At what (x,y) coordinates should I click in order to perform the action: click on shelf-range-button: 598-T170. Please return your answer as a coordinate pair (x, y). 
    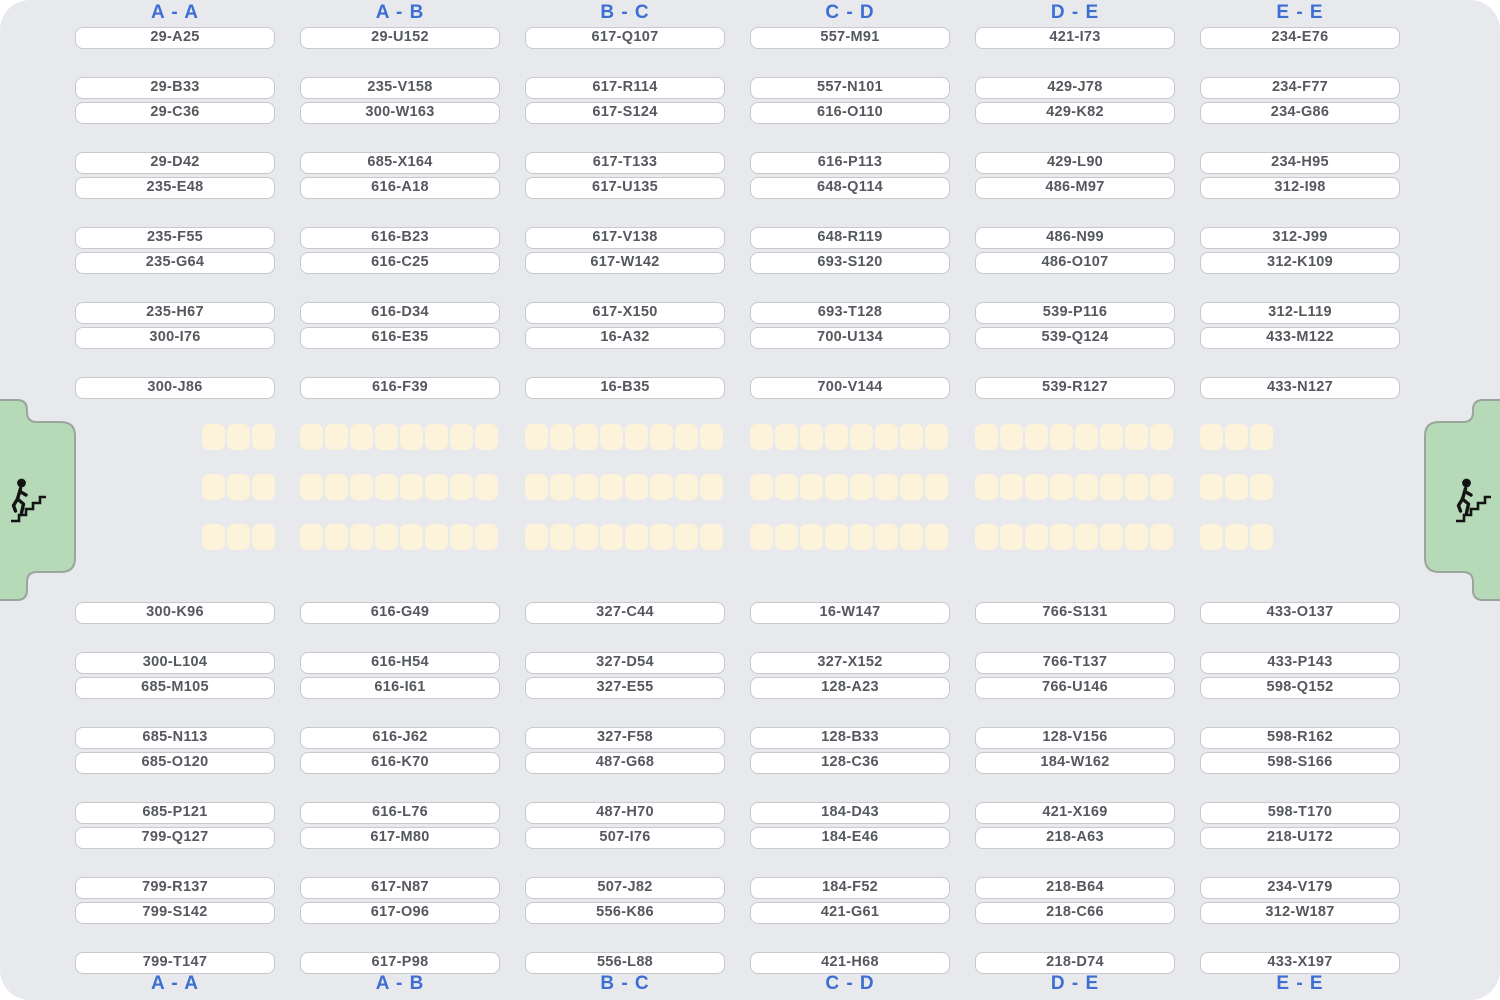
    Looking at the image, I should click on (1300, 813).